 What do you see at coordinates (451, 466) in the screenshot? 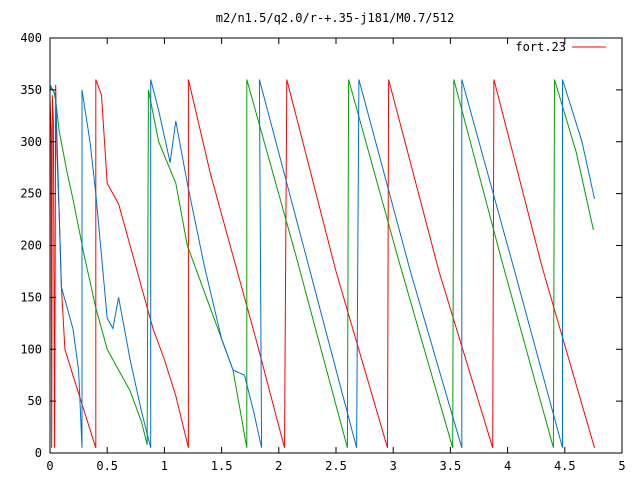
I see `x-tick-label: 3.5` at bounding box center [451, 466].